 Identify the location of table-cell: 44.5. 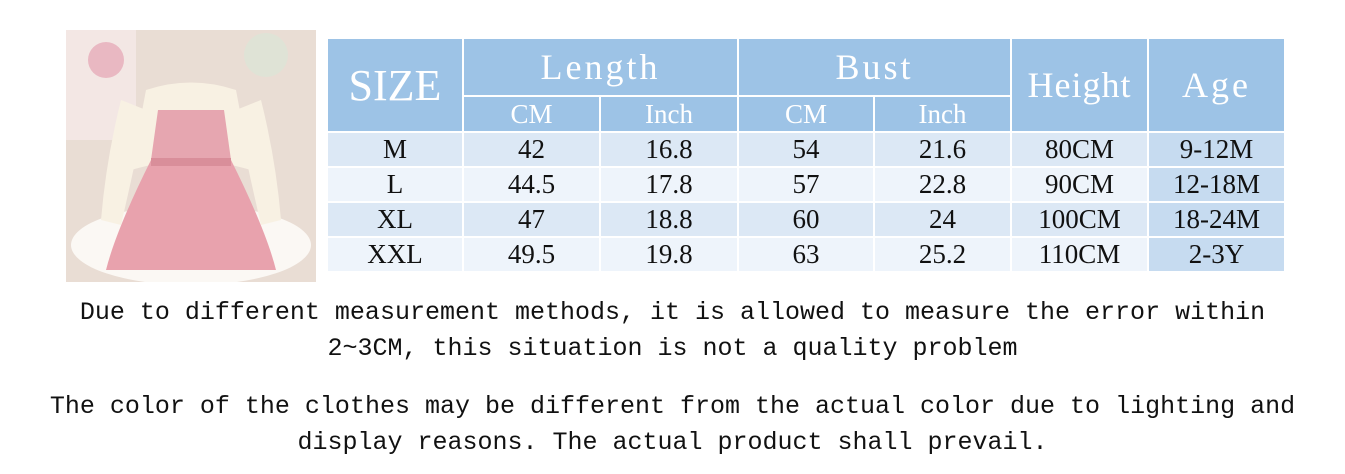
(531, 184).